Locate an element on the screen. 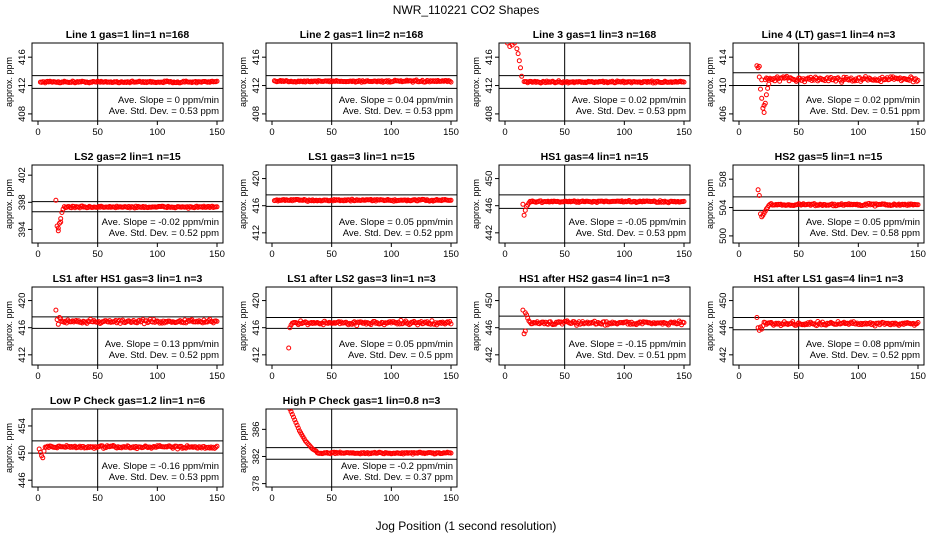  y-tick-label: 386 is located at coordinates (256, 429).